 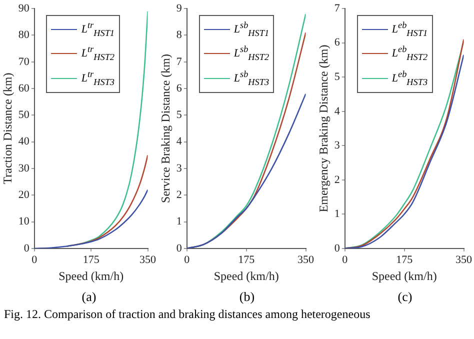 What do you see at coordinates (7, 128) in the screenshot?
I see `y-axis-title: Traction Distance (km)` at bounding box center [7, 128].